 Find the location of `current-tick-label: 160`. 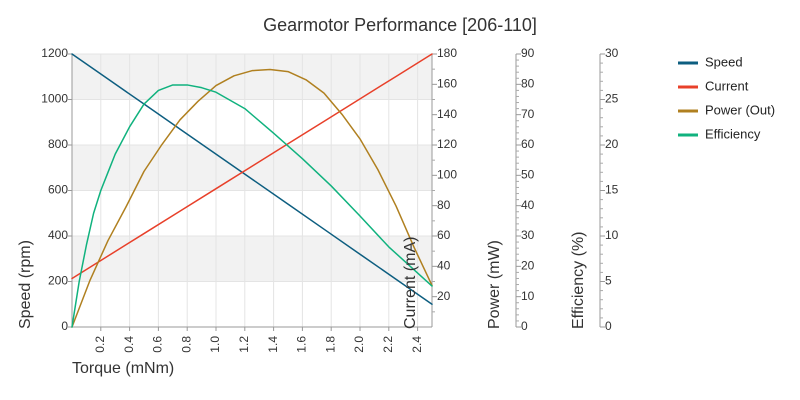

current-tick-label: 160 is located at coordinates (447, 84).